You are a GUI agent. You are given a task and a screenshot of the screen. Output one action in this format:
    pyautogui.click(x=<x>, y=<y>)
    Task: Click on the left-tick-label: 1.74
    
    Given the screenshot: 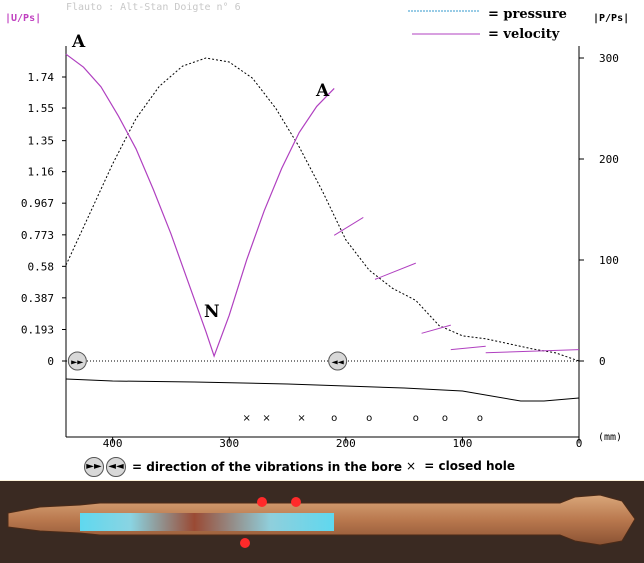 What is the action you would take?
    pyautogui.click(x=41, y=77)
    